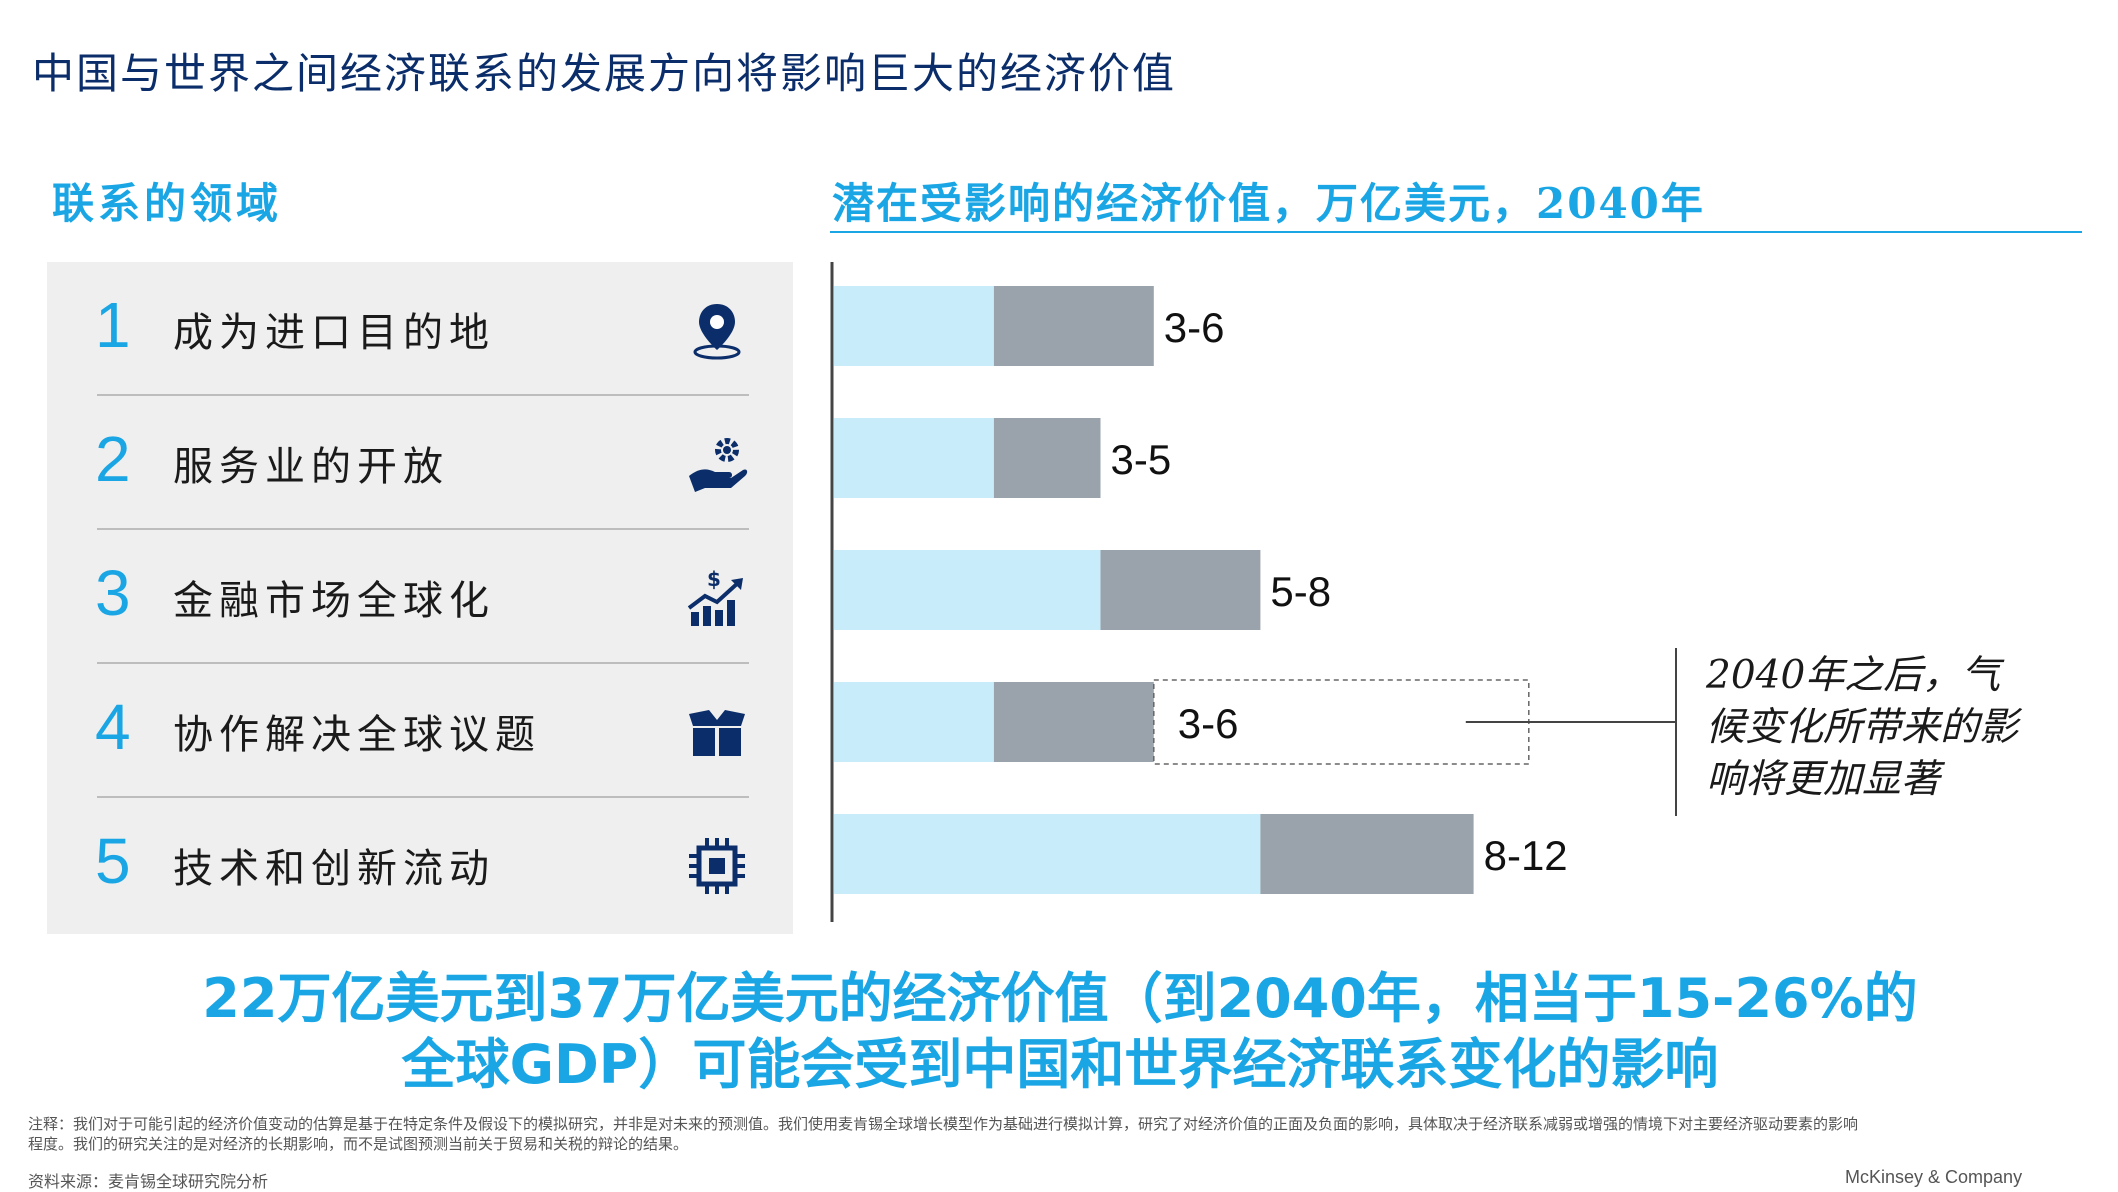  Describe the element at coordinates (334, 333) in the screenshot. I see `area-label: 成为进口目的地` at that location.